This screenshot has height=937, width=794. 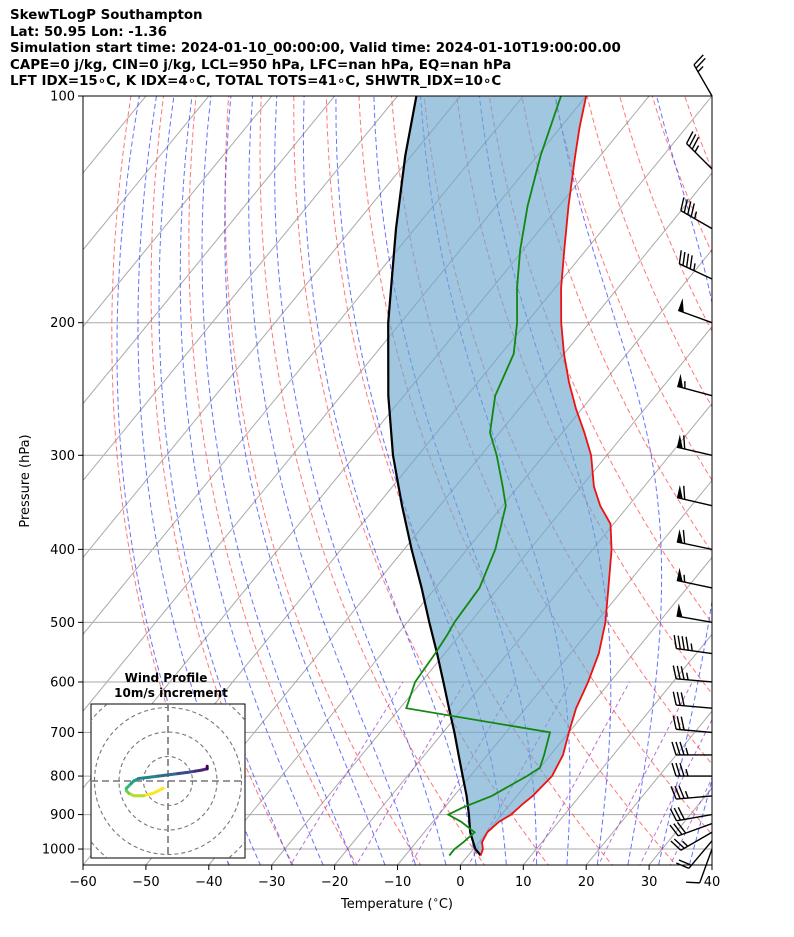 I want to click on x-tick-label: −60, so click(x=82, y=882).